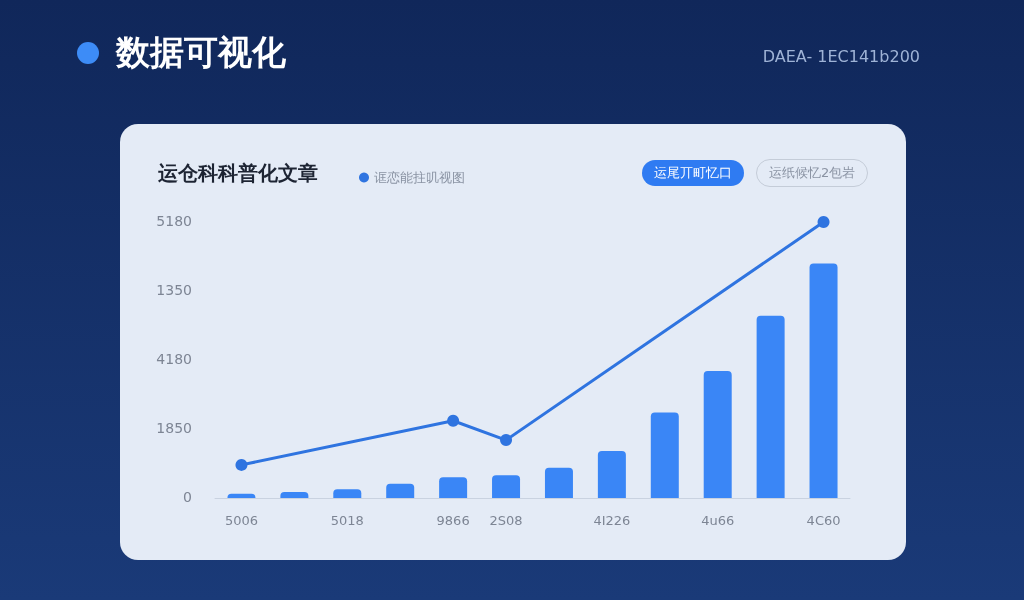 The height and width of the screenshot is (600, 1024). Describe the element at coordinates (174, 428) in the screenshot. I see `text: 1850` at that location.